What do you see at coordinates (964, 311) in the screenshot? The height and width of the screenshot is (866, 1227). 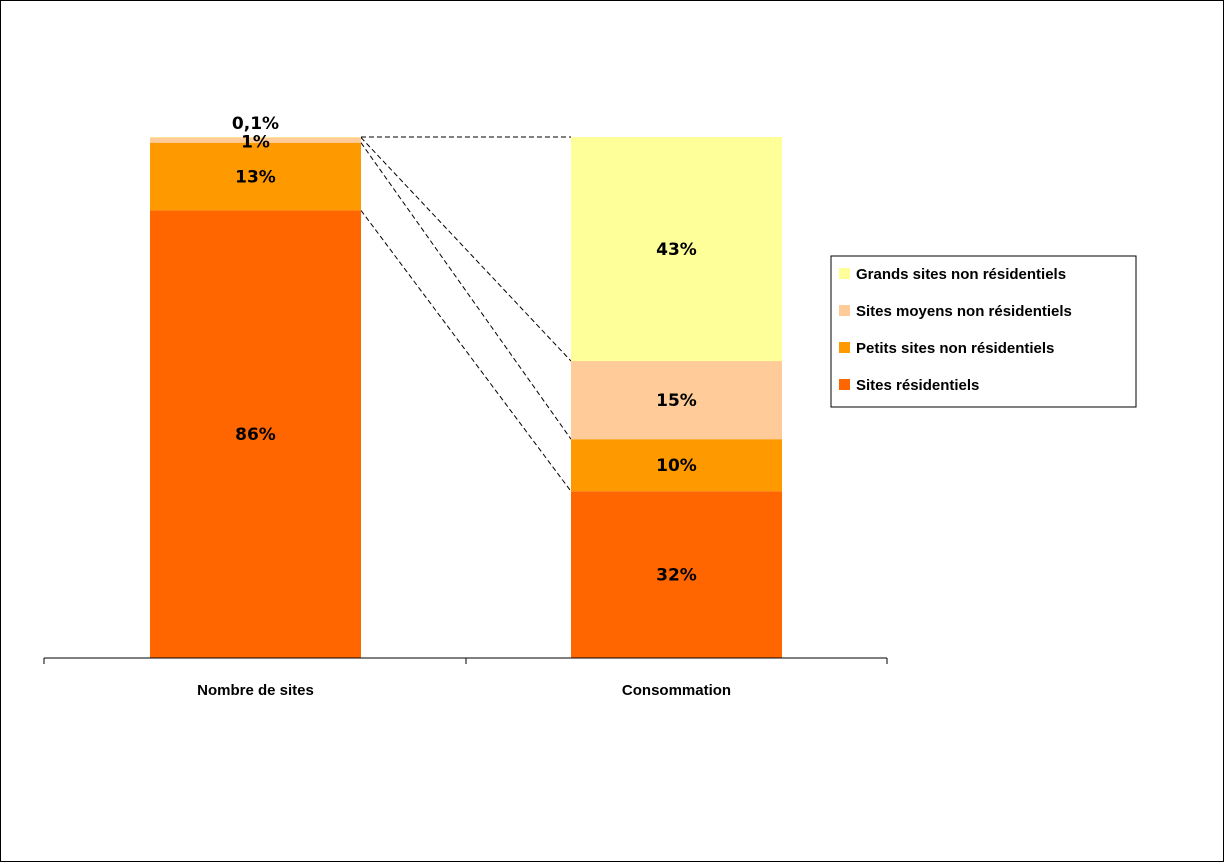 I see `legend-label-sites-moyens-non-residentiels: Sites moyens non résidentiels` at bounding box center [964, 311].